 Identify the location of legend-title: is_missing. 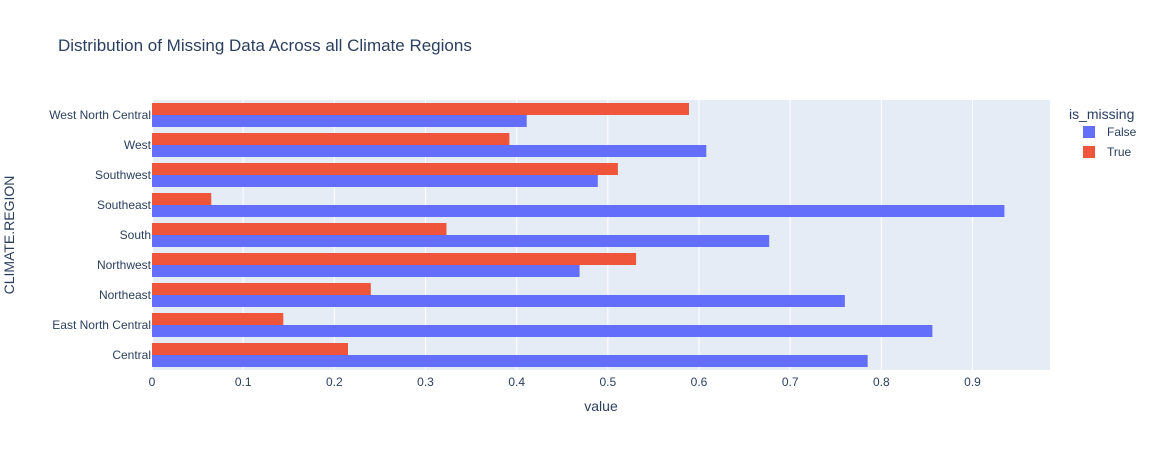
(1101, 114).